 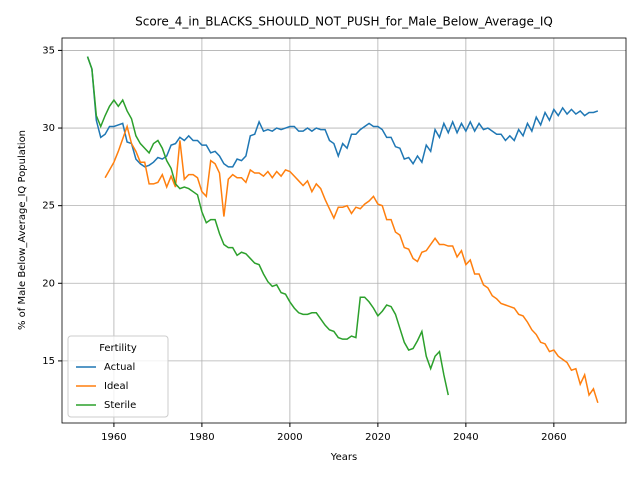 I want to click on y-axis-label: % of Male Below_Average_IQ Population, so click(x=22, y=230).